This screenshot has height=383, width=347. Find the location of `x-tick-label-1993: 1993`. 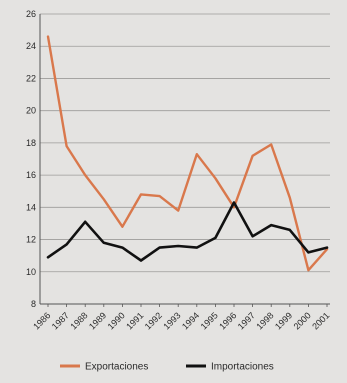

x-tick-label-1993: 1993 is located at coordinates (171, 320).